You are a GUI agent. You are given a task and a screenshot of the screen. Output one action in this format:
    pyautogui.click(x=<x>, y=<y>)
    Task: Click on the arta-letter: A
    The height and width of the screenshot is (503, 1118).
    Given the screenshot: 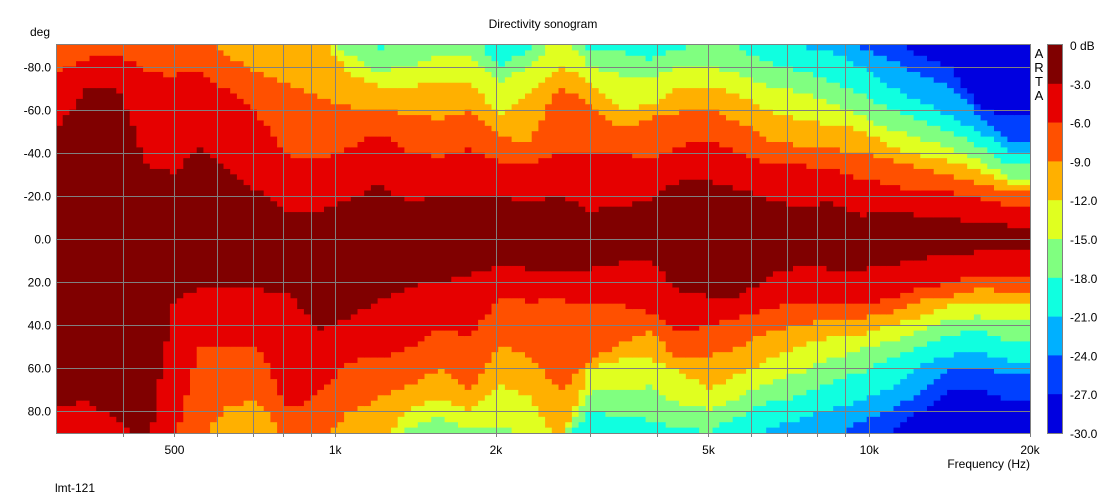 What is the action you would take?
    pyautogui.click(x=1039, y=95)
    